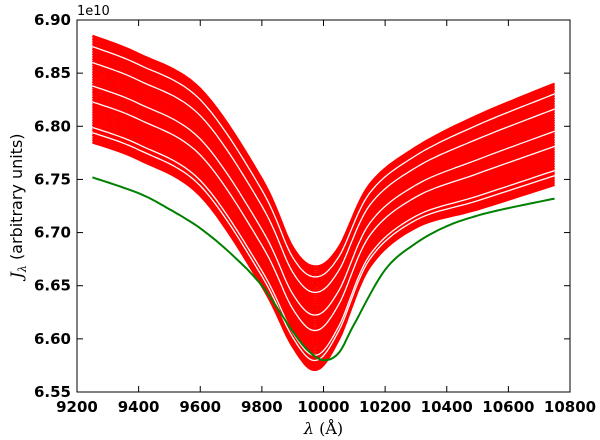  Describe the element at coordinates (385, 407) in the screenshot. I see `x-tick-label: 10200` at that location.